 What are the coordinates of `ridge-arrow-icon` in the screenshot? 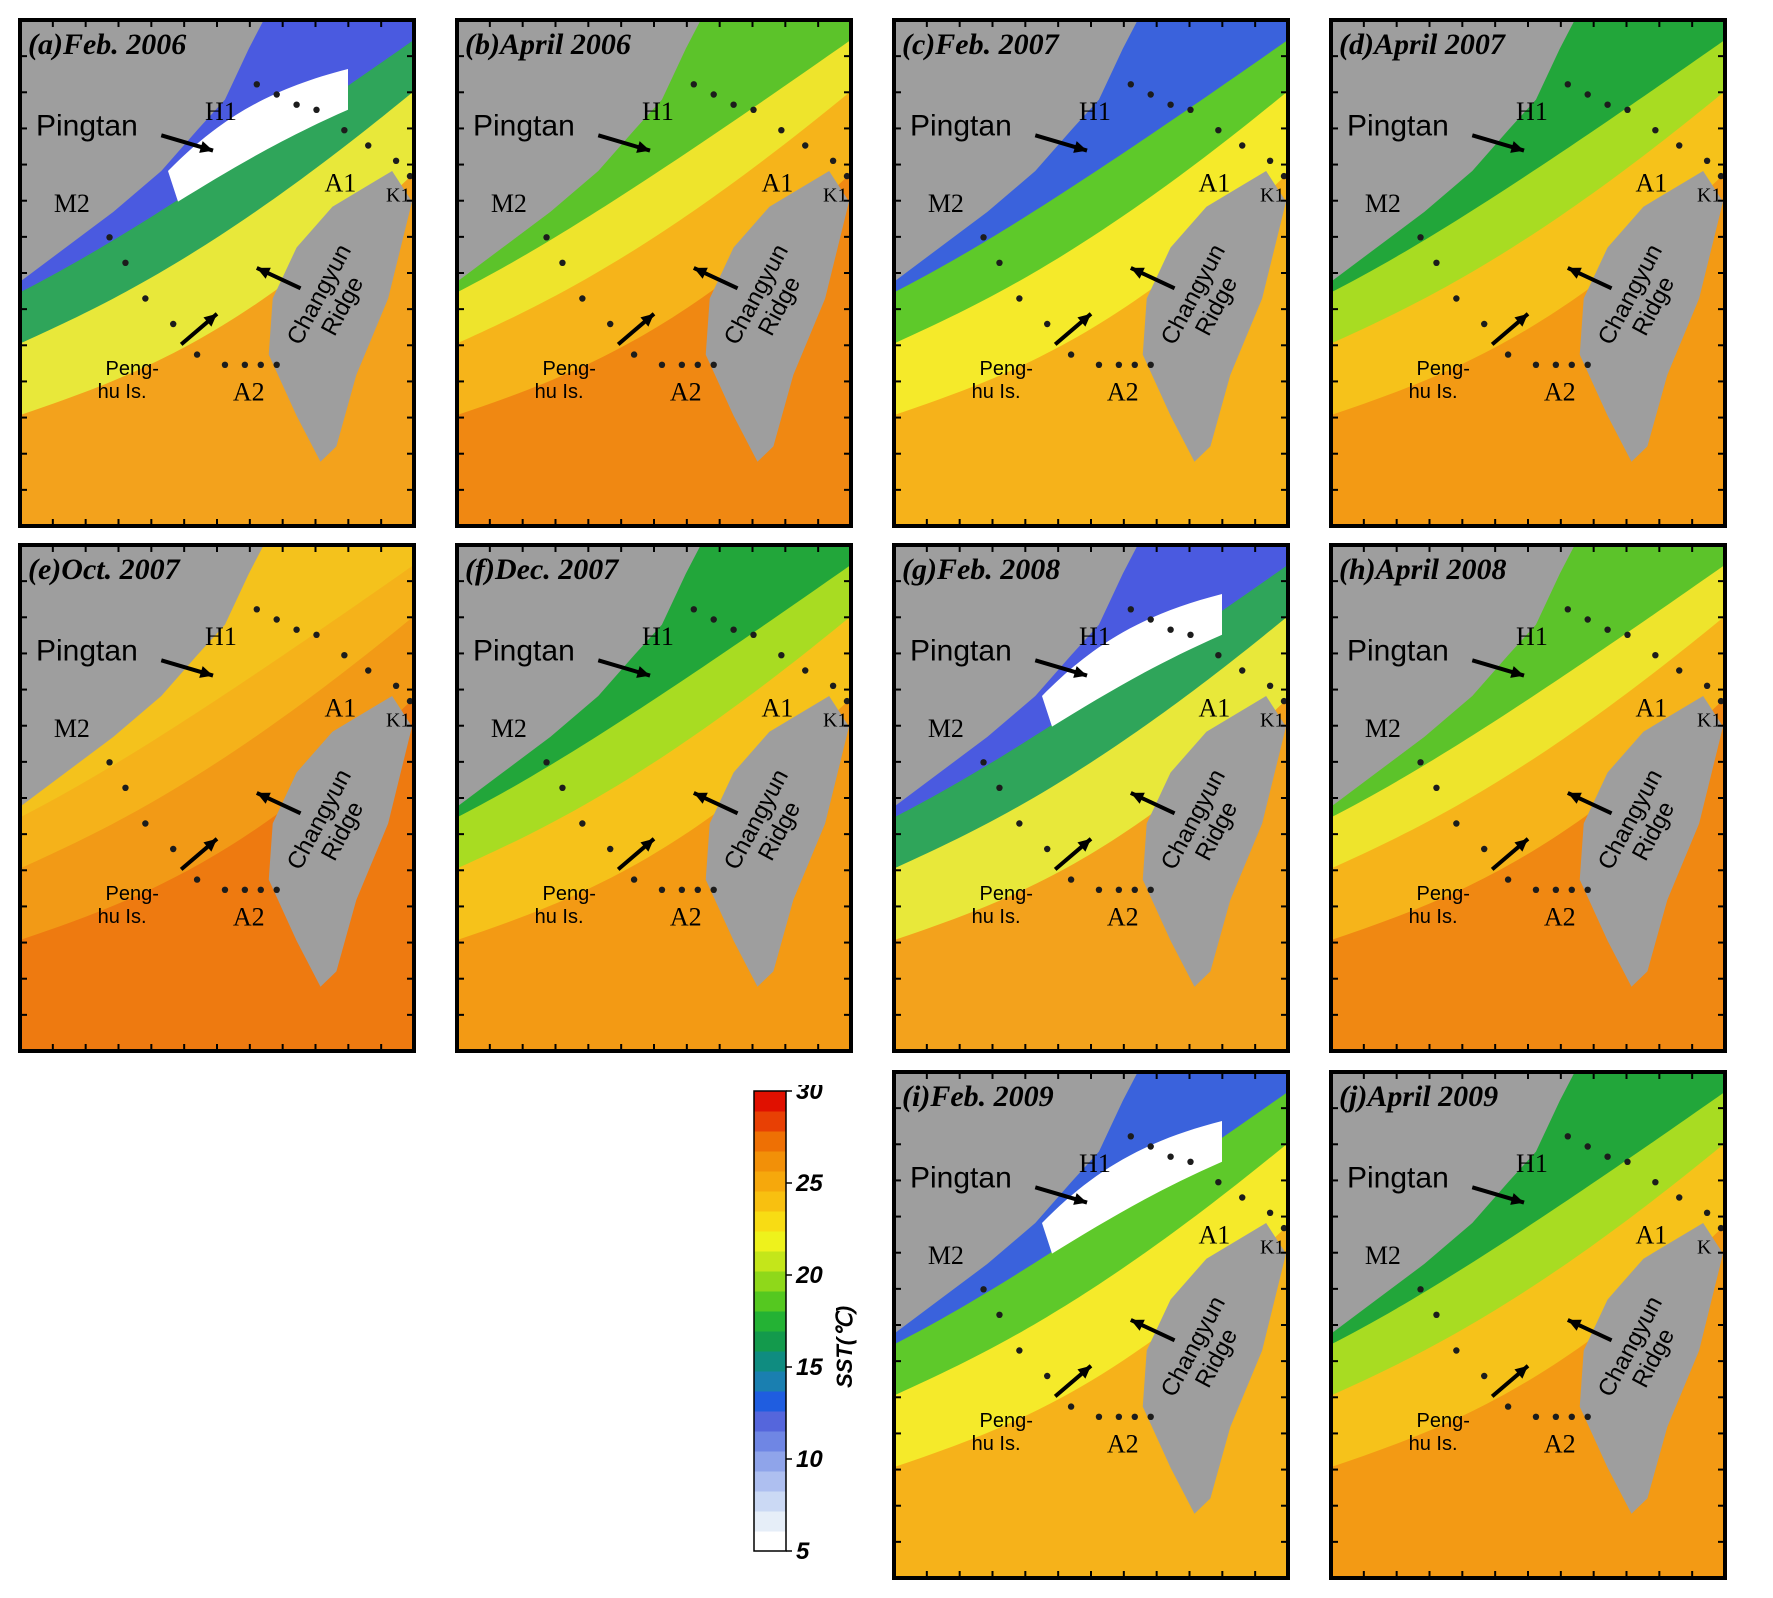 It's located at (715, 803).